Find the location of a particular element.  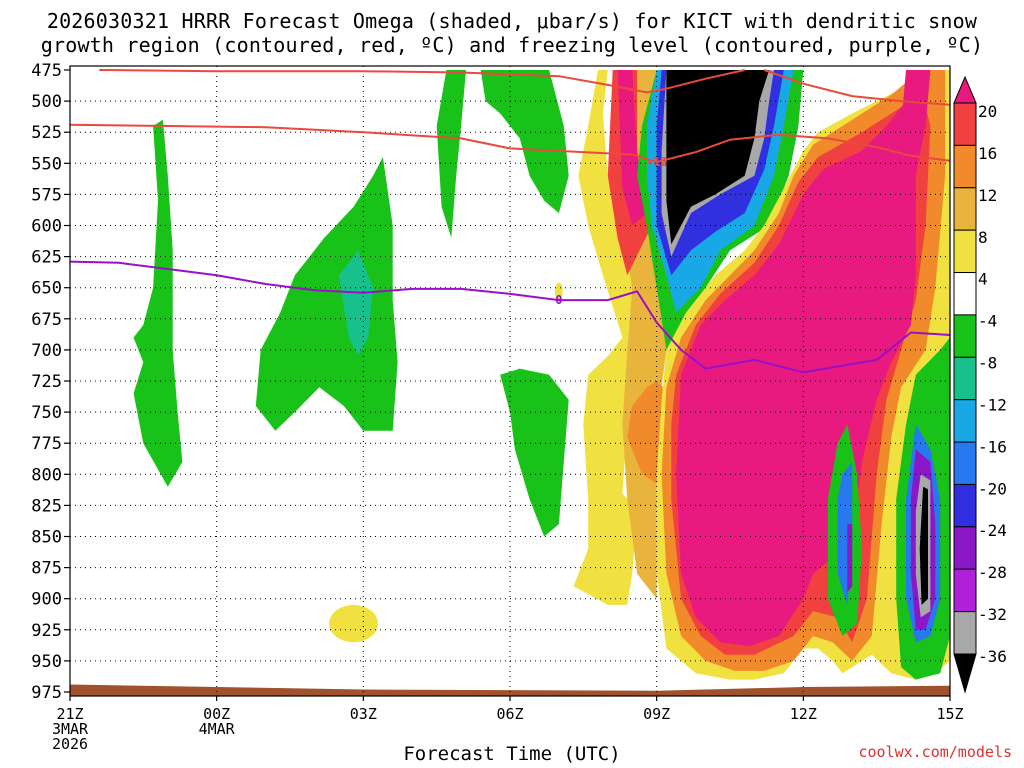

yellow-blob-low is located at coordinates (353, 623).